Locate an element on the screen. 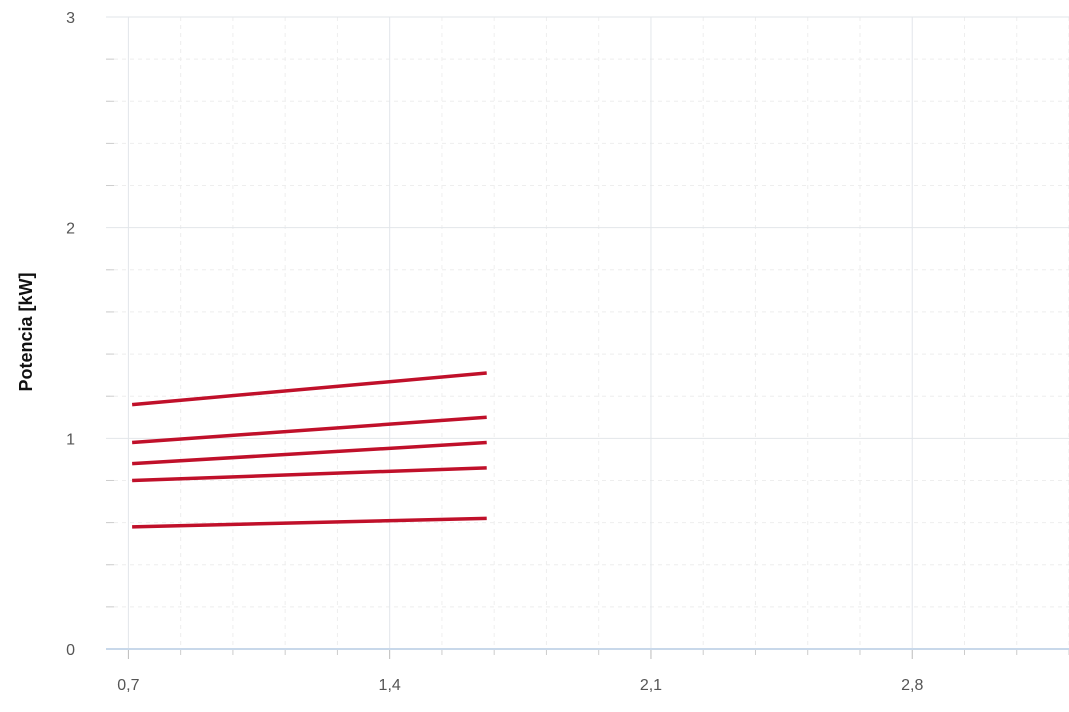 This screenshot has height=712, width=1069. y-tick-label: 1 is located at coordinates (70, 439).